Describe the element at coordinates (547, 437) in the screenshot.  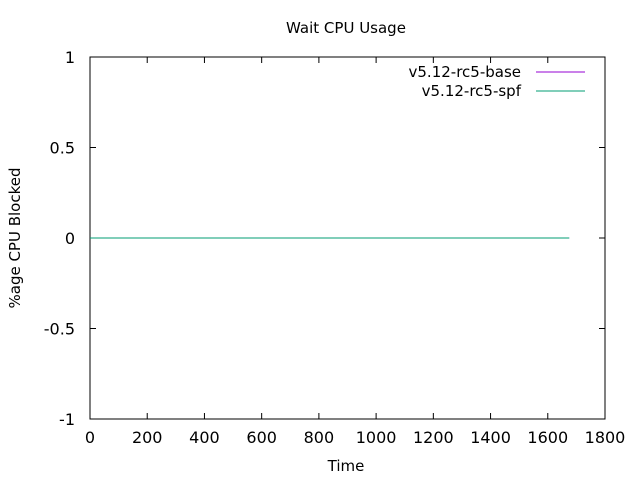
I see `x-tick-label: 1600` at that location.